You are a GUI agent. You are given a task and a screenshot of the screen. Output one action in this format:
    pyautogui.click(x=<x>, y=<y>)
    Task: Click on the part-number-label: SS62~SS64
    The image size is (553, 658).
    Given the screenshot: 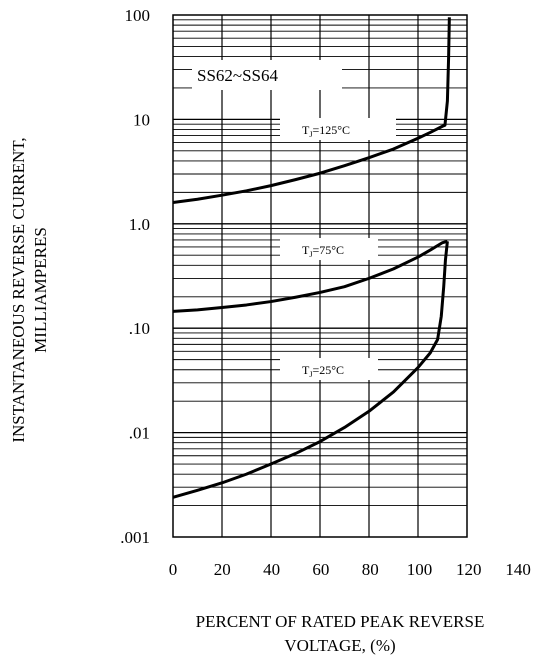 What is the action you would take?
    pyautogui.click(x=238, y=75)
    